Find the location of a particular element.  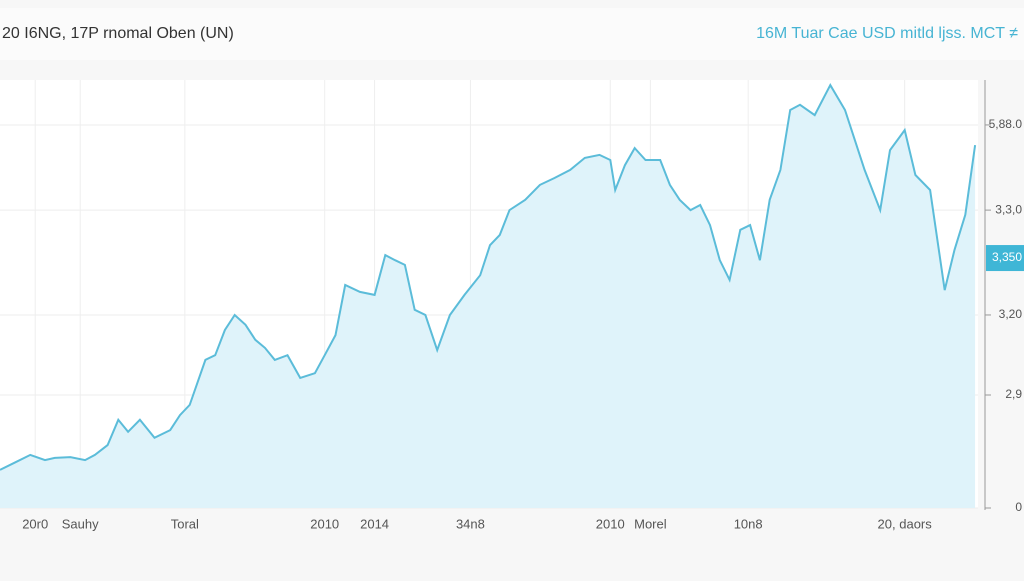

value-marker is located at coordinates (1005, 258).